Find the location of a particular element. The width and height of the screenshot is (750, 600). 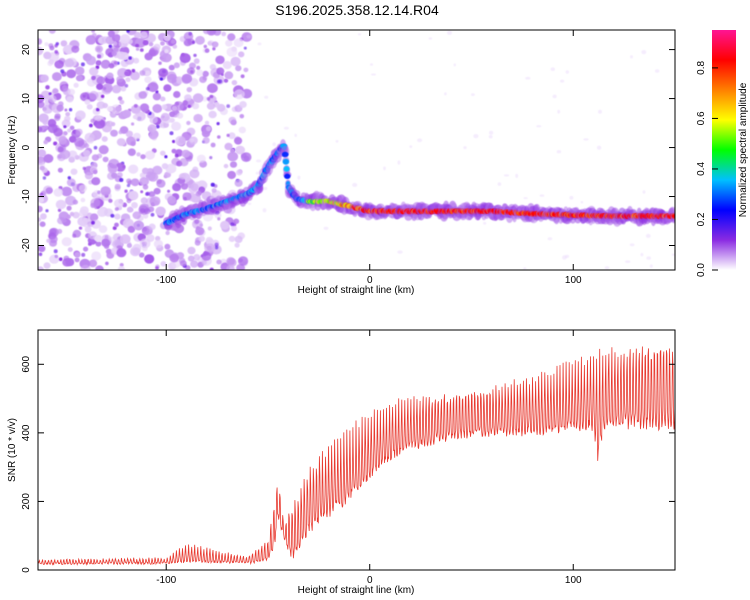

snr-xtick-label: 100 is located at coordinates (573, 580).